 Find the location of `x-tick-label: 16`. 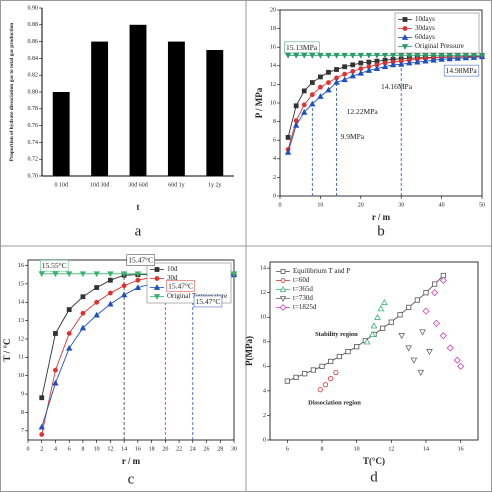

x-tick-label: 16 is located at coordinates (461, 449).